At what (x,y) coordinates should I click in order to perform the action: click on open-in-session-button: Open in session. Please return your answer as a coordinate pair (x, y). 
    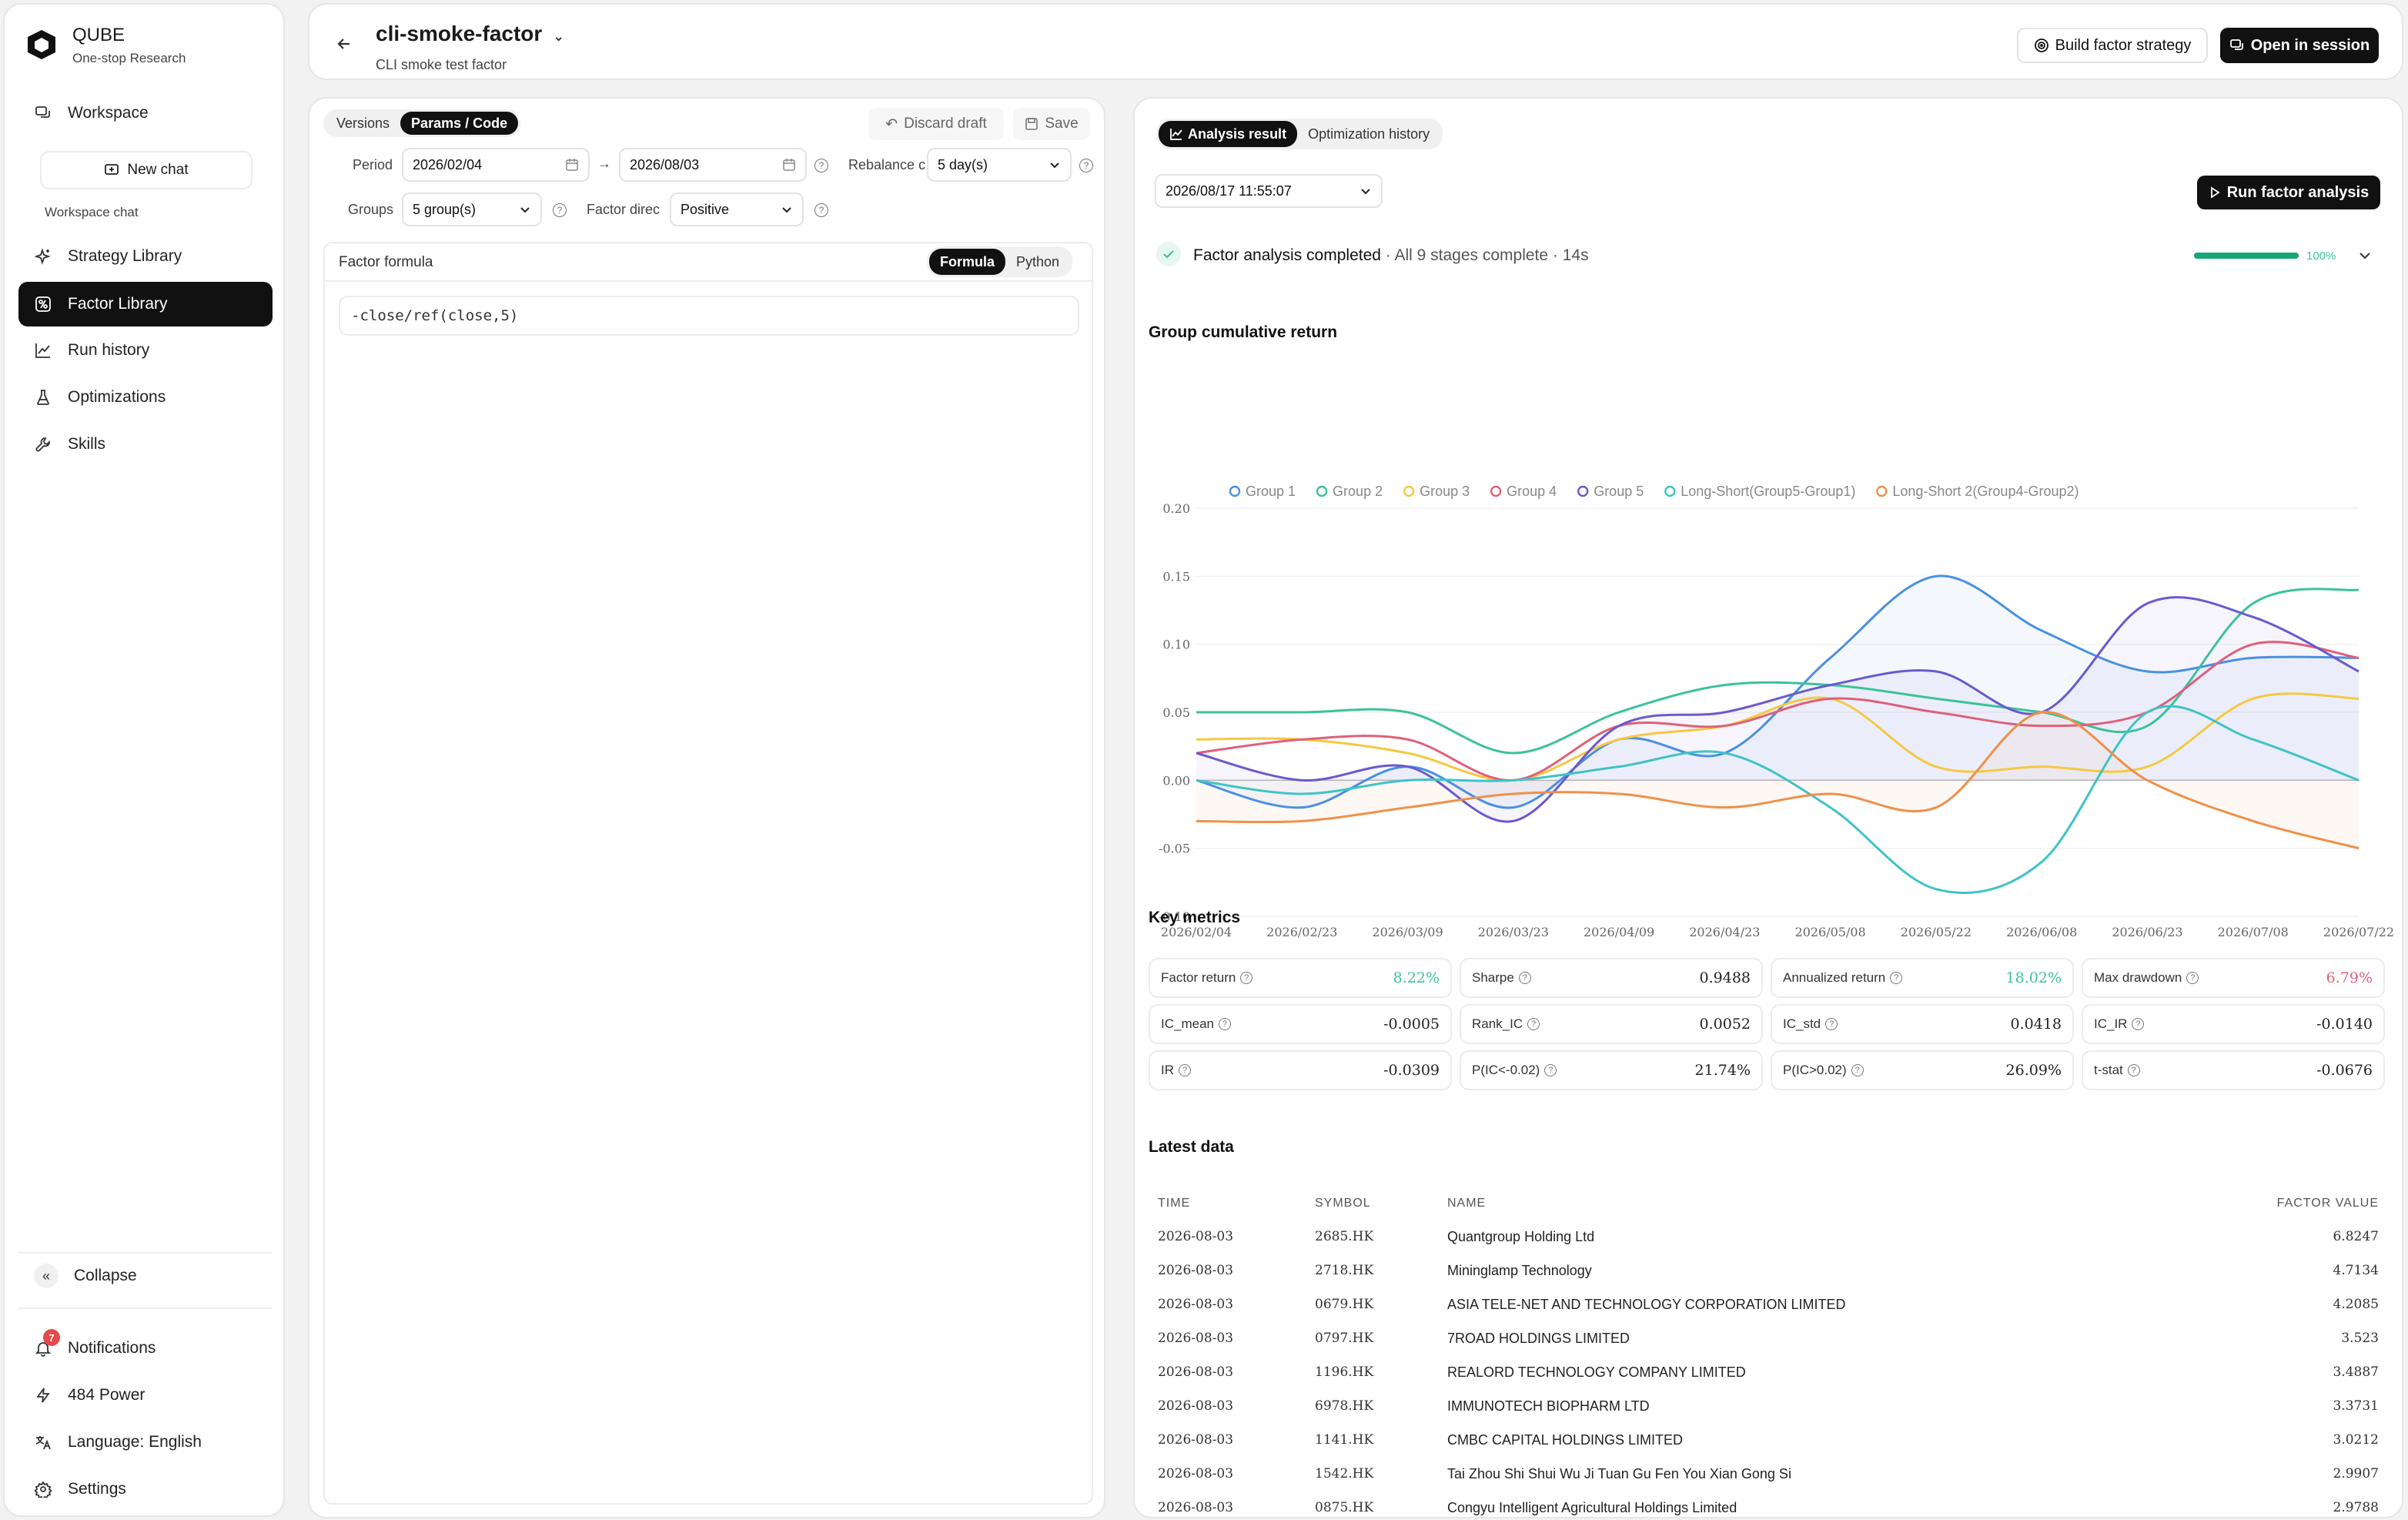
    Looking at the image, I should click on (2299, 46).